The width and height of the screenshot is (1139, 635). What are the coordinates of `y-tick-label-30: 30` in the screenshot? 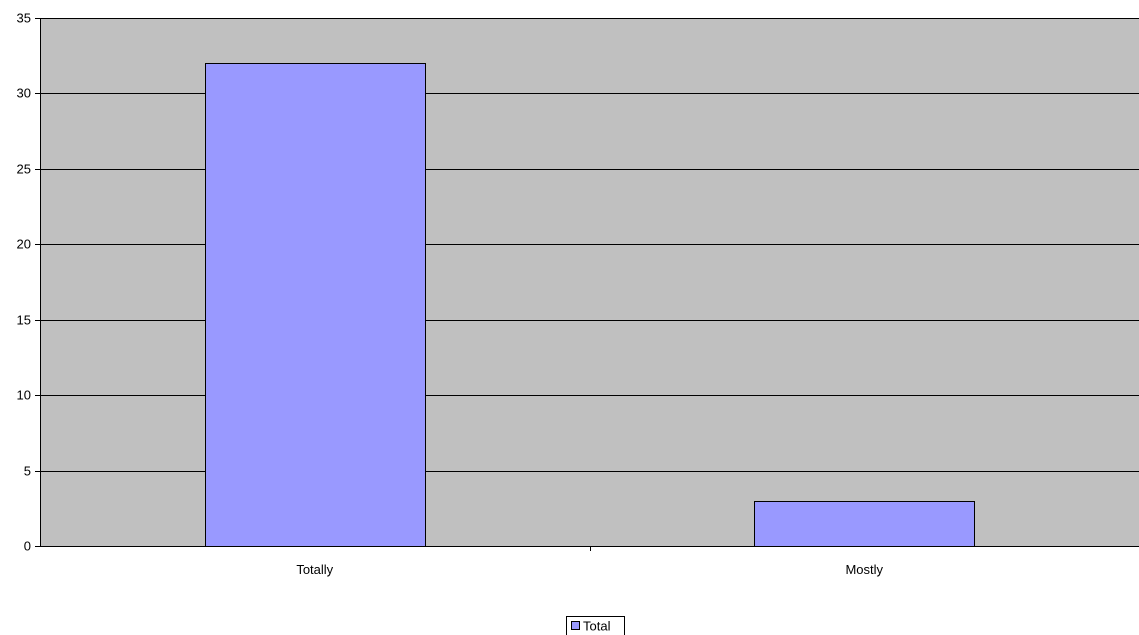 It's located at (24, 93).